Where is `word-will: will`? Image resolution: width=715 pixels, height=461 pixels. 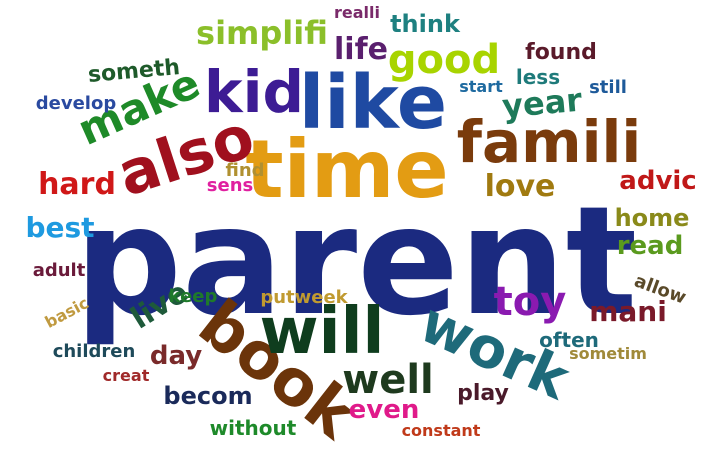 word-will: will is located at coordinates (322, 332).